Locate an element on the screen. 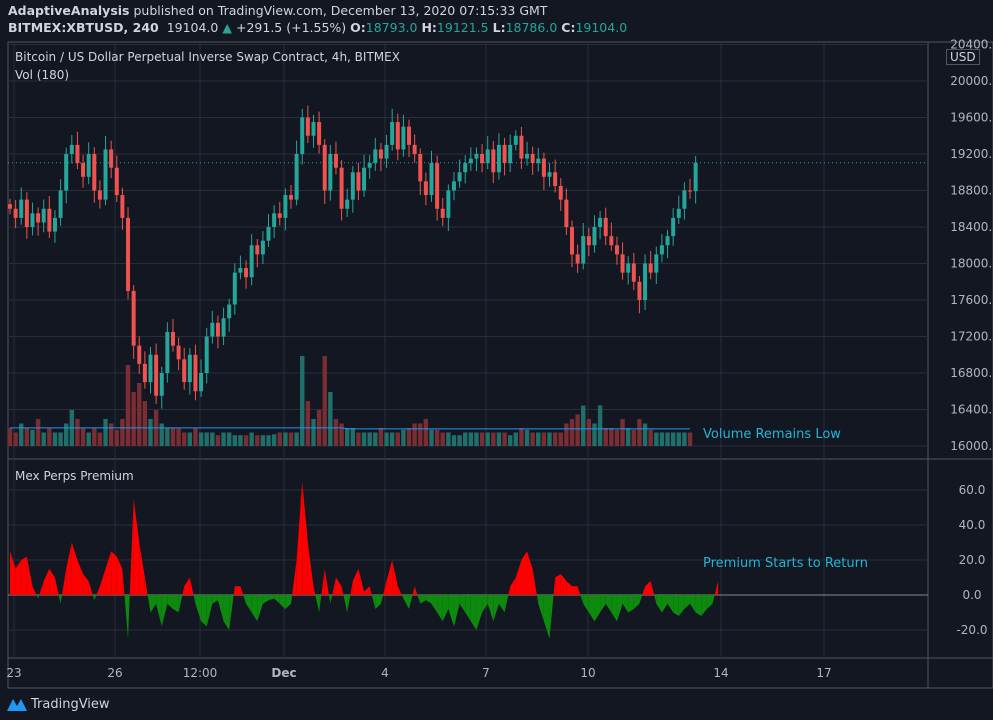 The image size is (993, 720). premium-tick-label: 60.0 is located at coordinates (972, 490).